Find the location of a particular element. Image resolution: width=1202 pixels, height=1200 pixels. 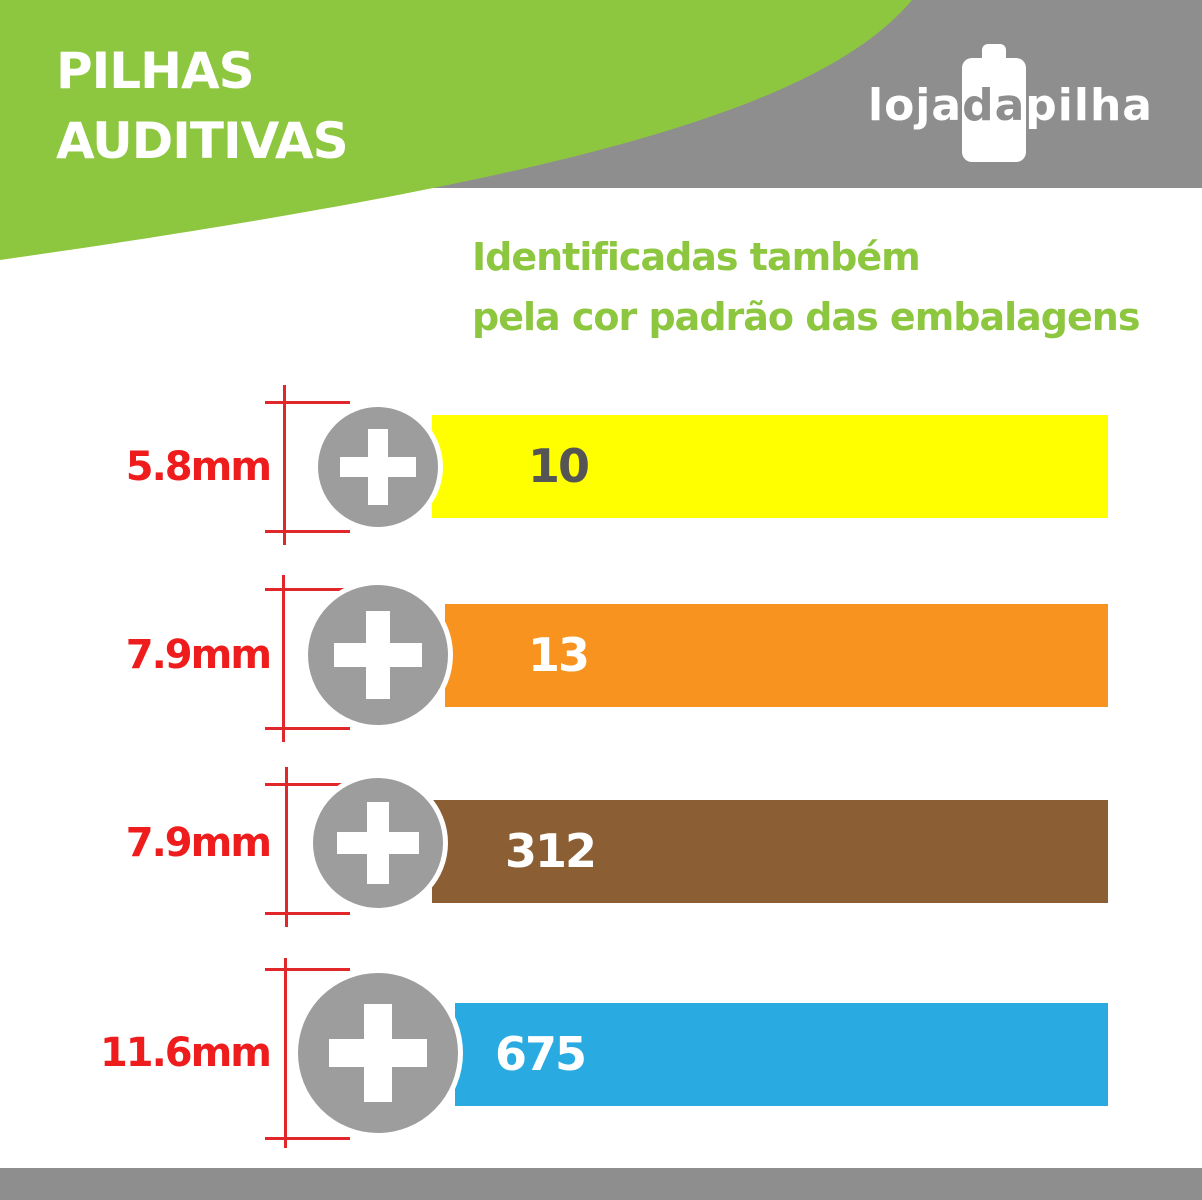

logo-text-3: pilha is located at coordinates (1089, 105).